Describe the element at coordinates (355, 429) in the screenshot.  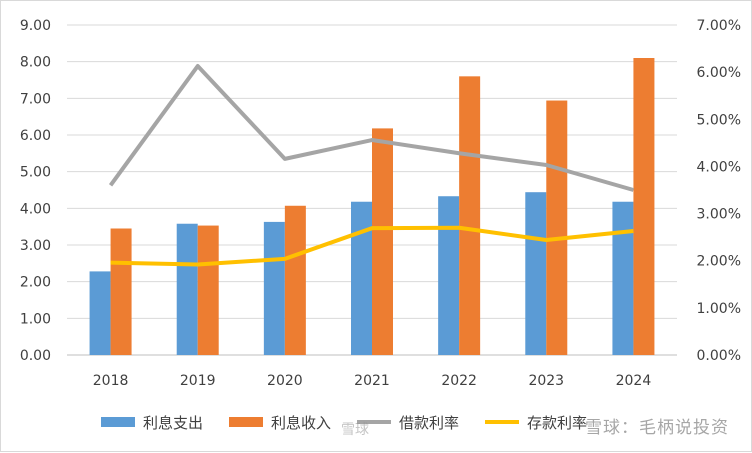
I see `watermark-small: 雪球` at that location.